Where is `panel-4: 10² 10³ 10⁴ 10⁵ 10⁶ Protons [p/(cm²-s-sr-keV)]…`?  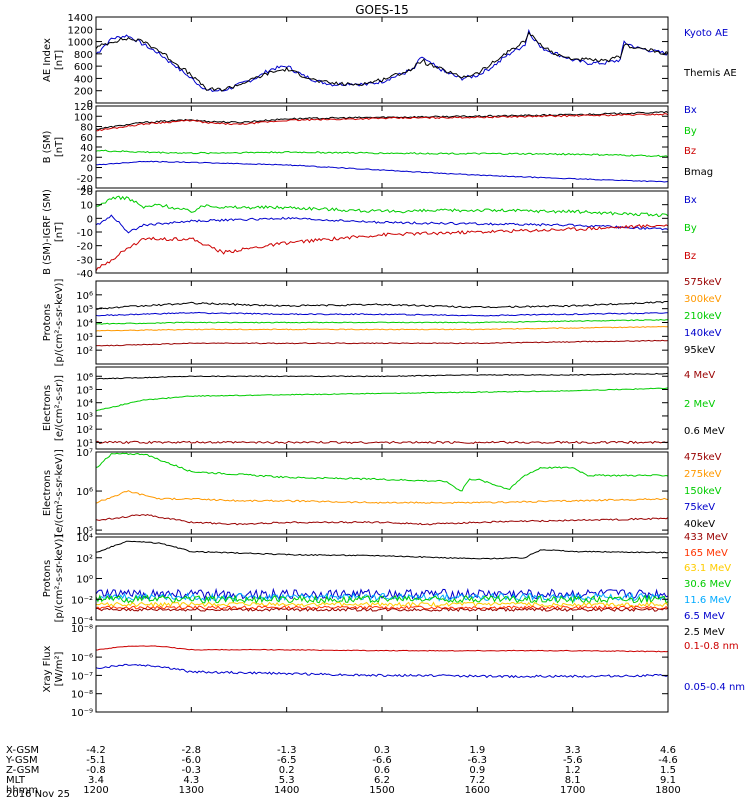 panel-4: 10² 10³ 10⁴ 10⁵ 10⁶ Protons [p/(cm²-s-sr-keV)]… is located at coordinates (382, 321).